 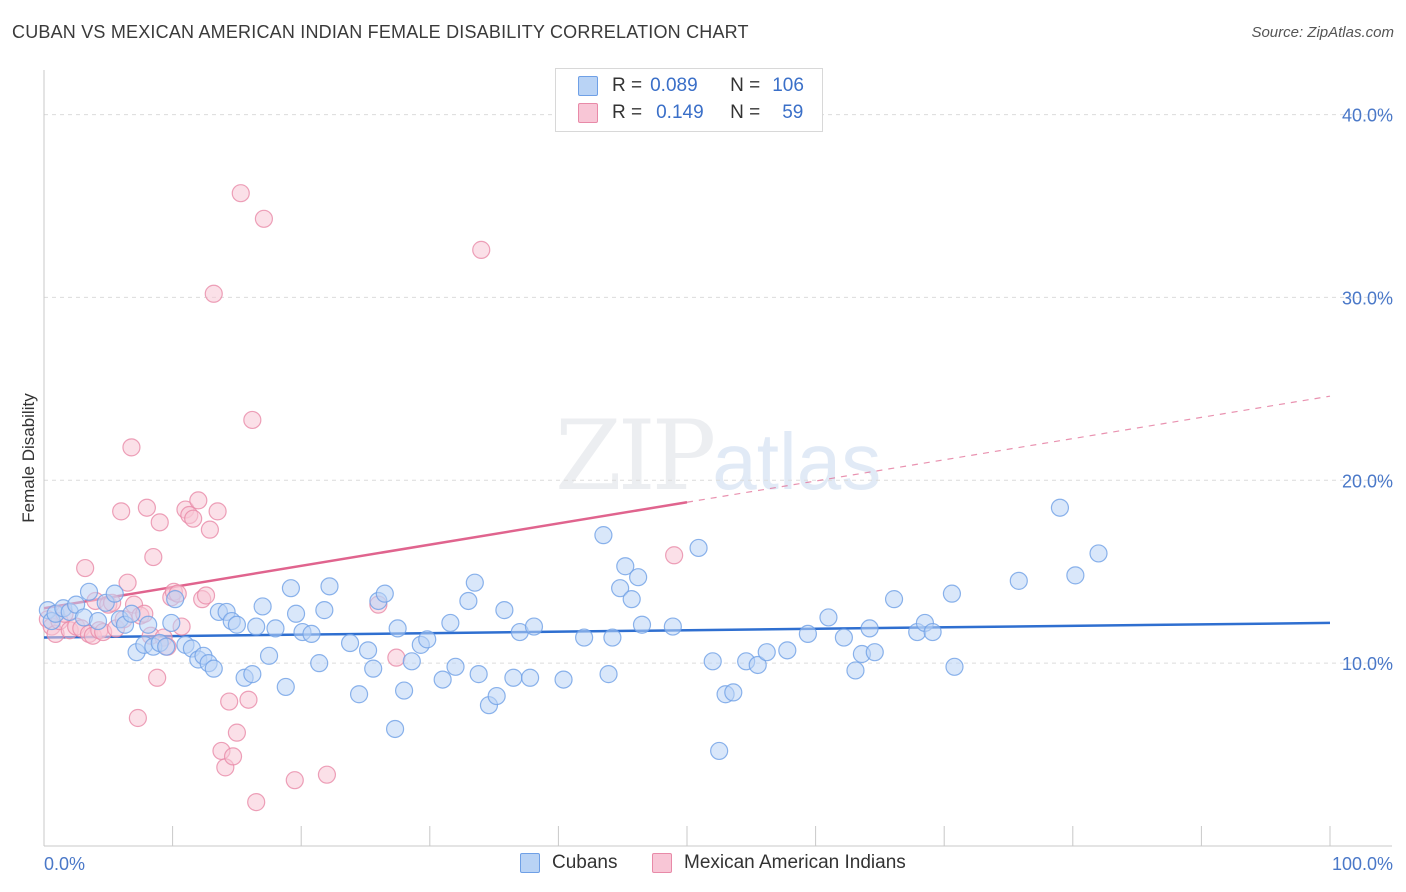 What do you see at coordinates (1367, 664) in the screenshot?
I see `y-tick-label: 10.0%` at bounding box center [1367, 664].